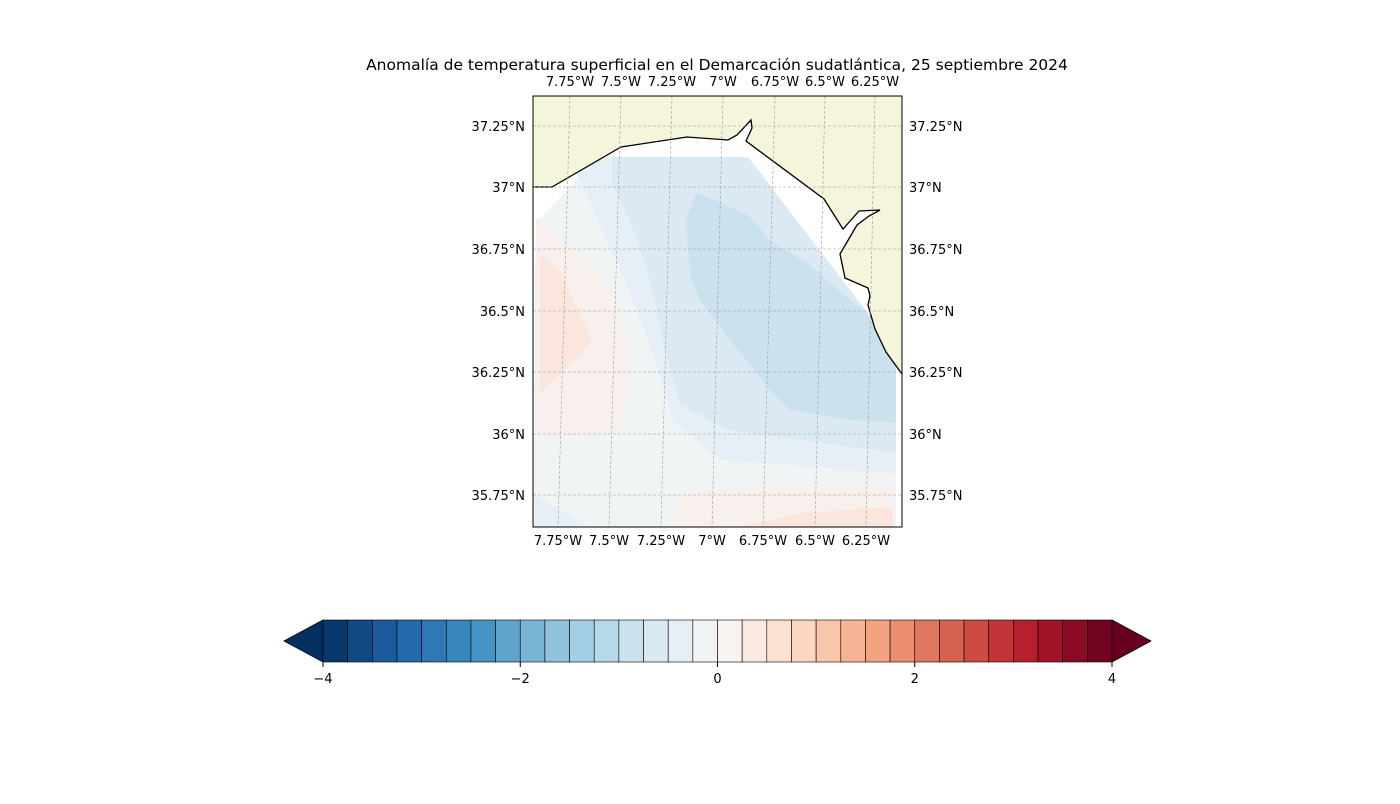 Image resolution: width=1400 pixels, height=804 pixels. I want to click on lat-tick-label-left: 36.75°N, so click(498, 250).